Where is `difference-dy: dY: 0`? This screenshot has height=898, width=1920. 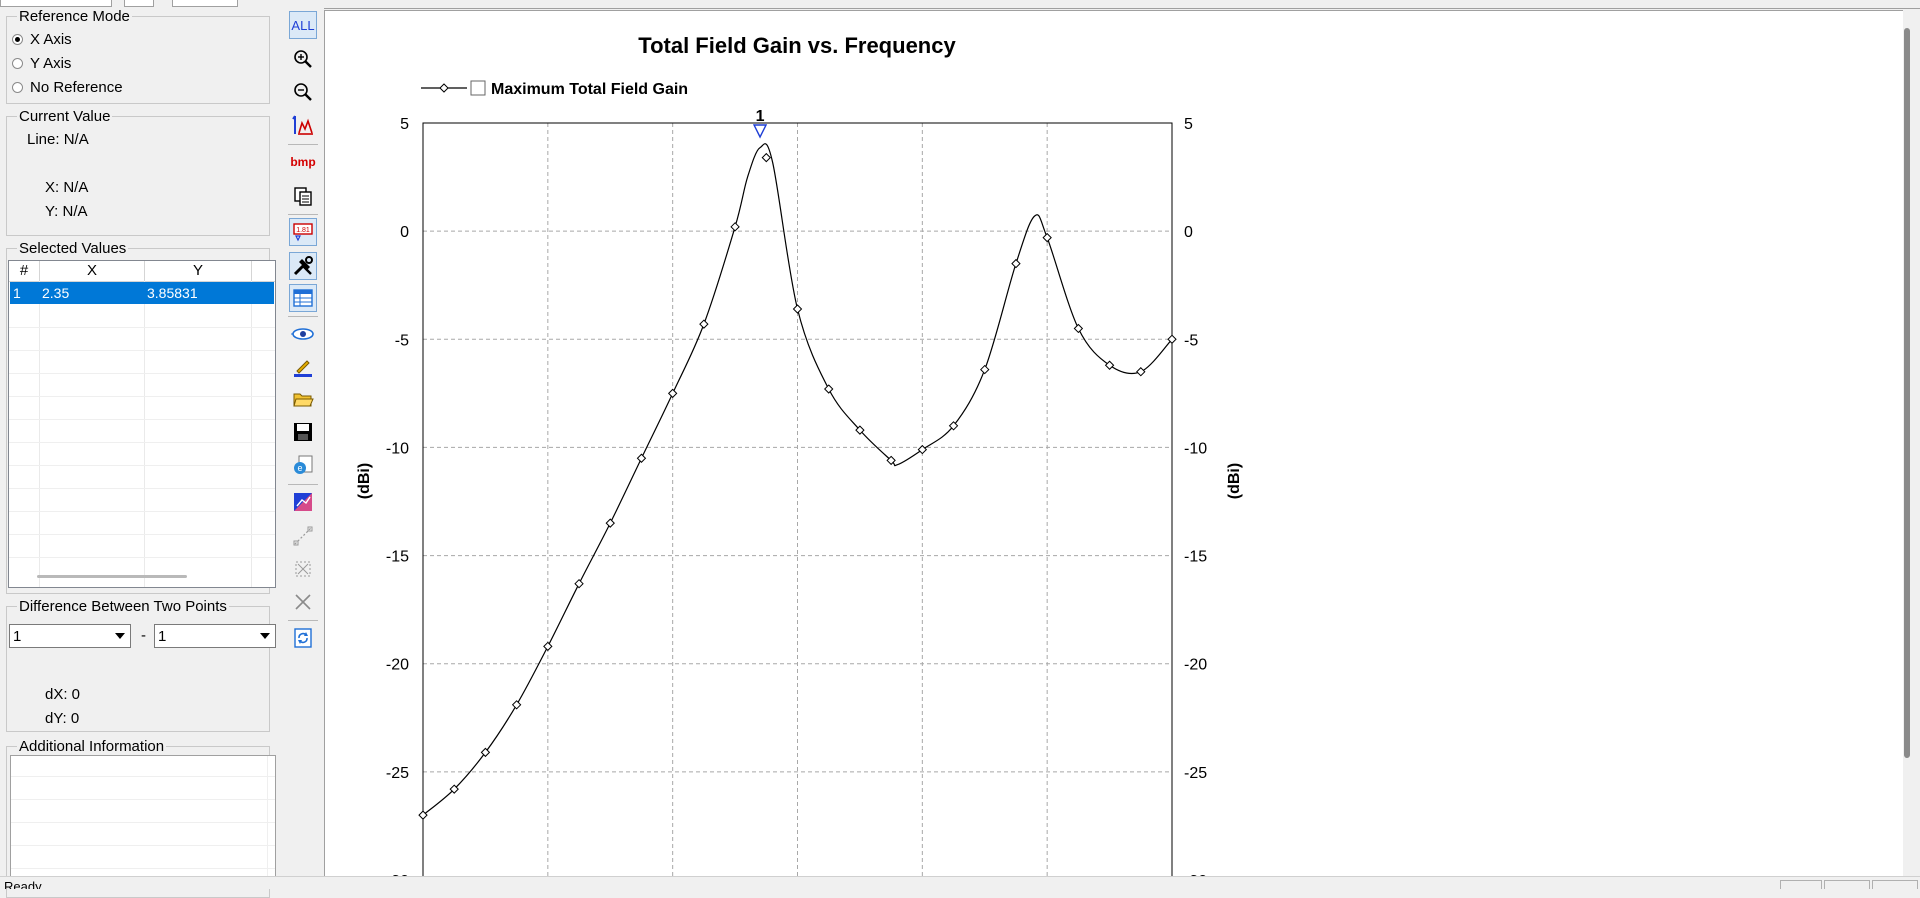
difference-dy: dY: 0 is located at coordinates (62, 718).